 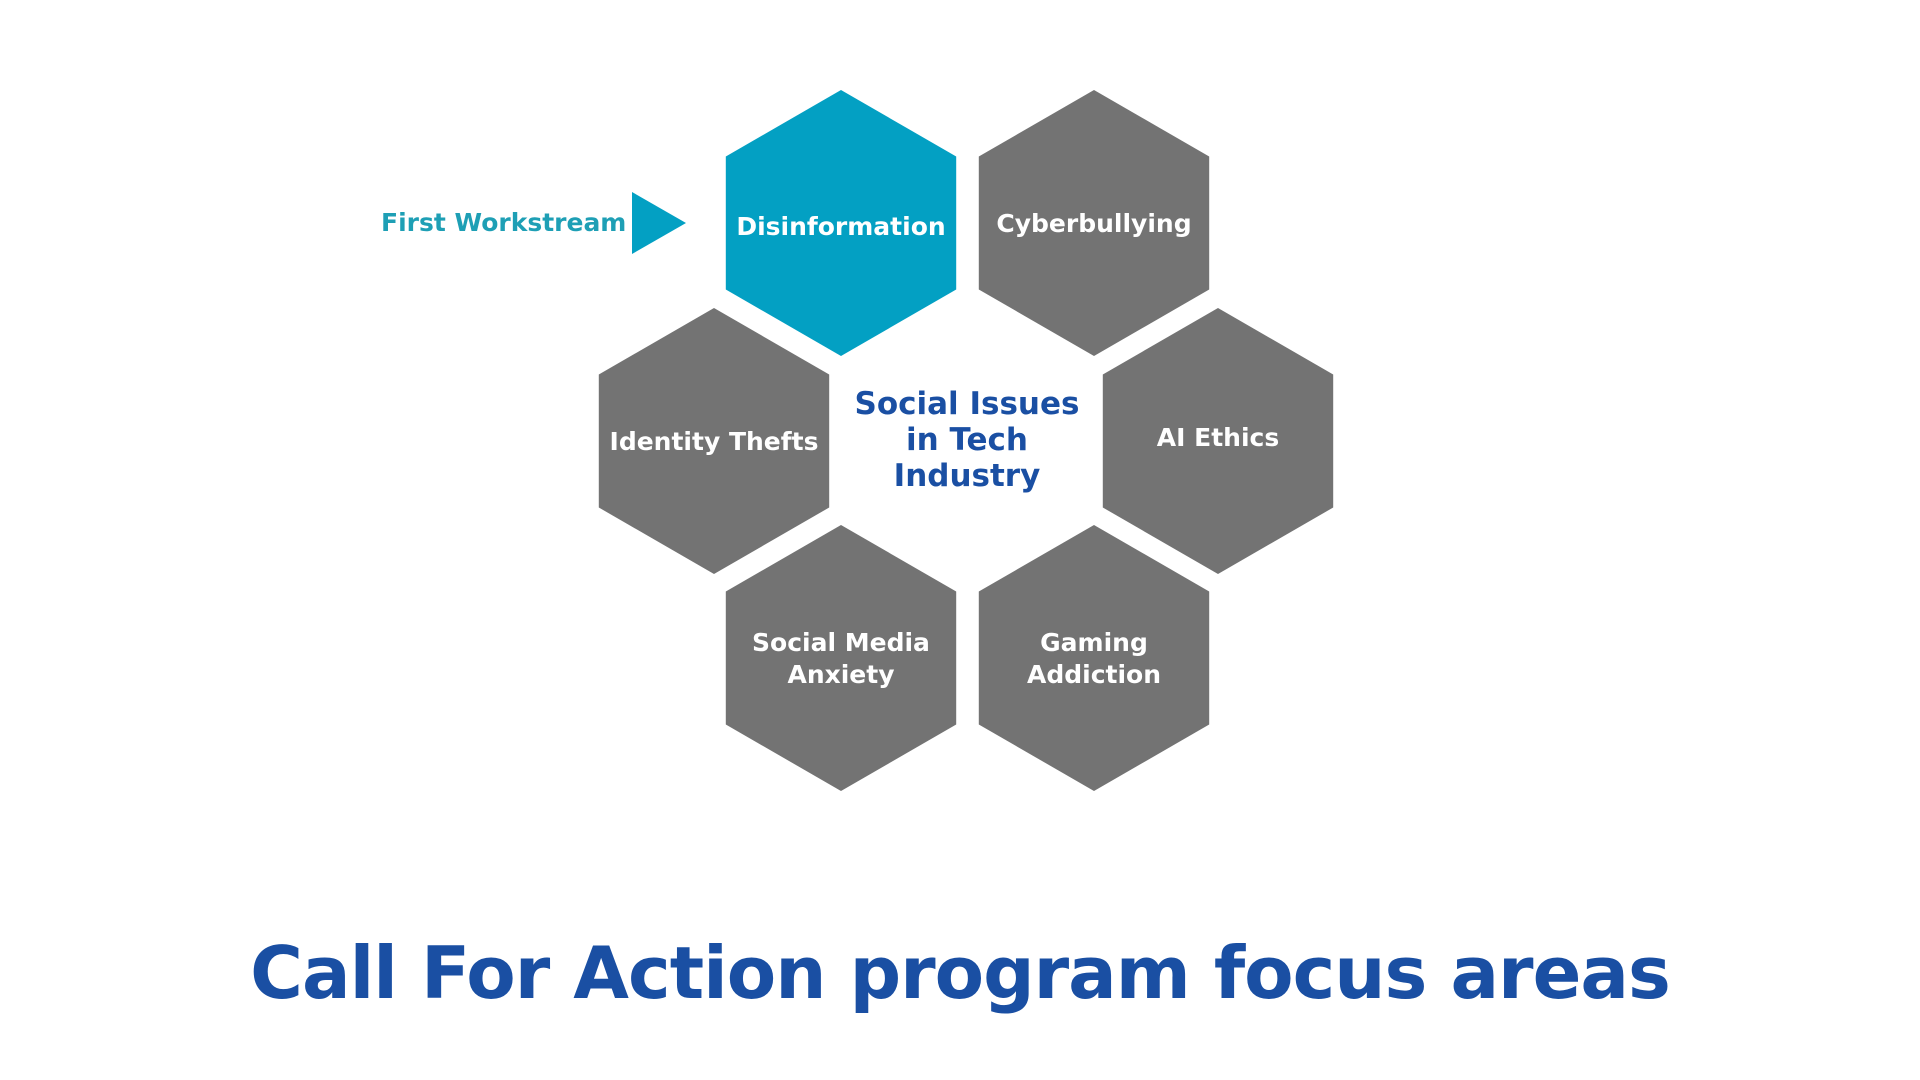 I want to click on hexagon-gaming-addiction, so click(x=1094, y=658).